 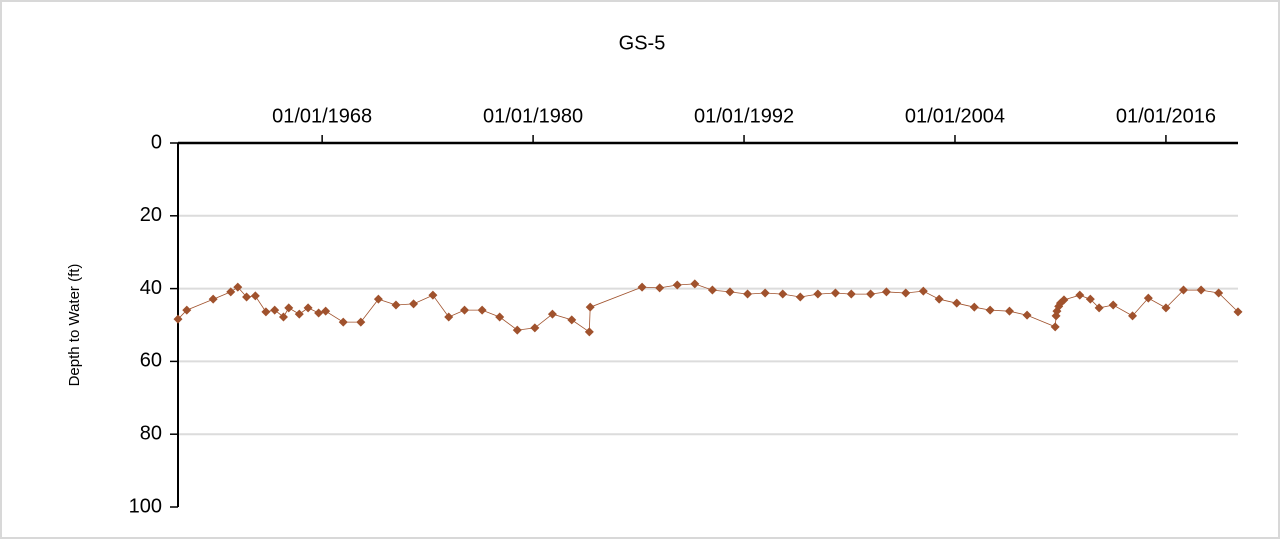 What do you see at coordinates (1166, 116) in the screenshot?
I see `x-tick-label: 01/01/2016` at bounding box center [1166, 116].